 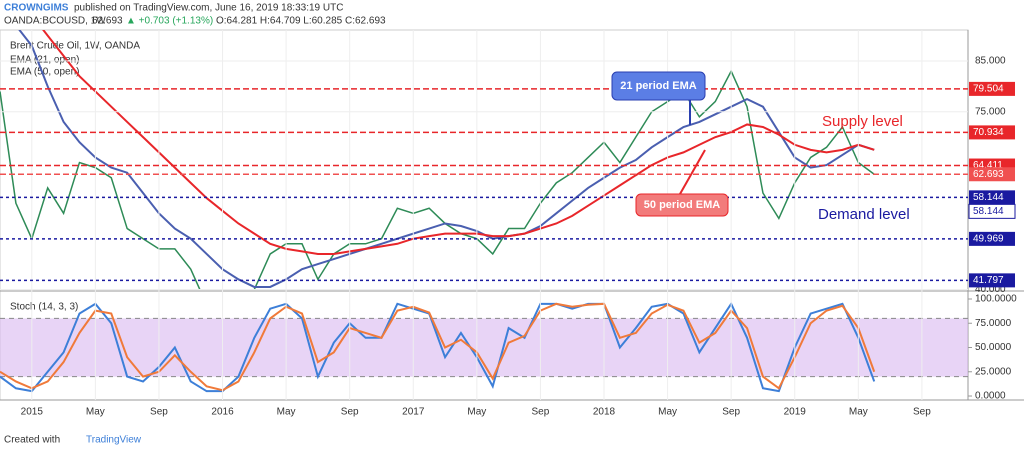 I want to click on y-tick-label: 75.000, so click(x=990, y=111).